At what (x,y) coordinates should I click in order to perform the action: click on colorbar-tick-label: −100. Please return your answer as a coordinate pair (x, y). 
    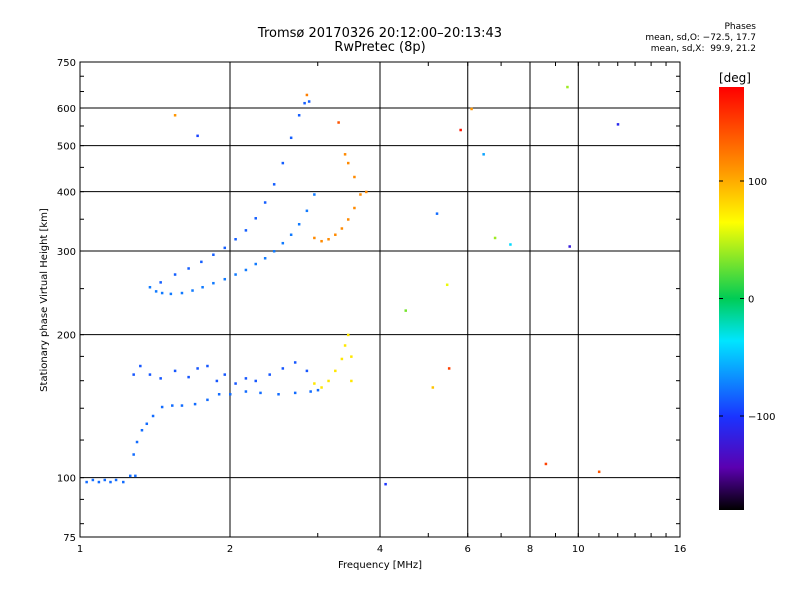
    Looking at the image, I should click on (761, 417).